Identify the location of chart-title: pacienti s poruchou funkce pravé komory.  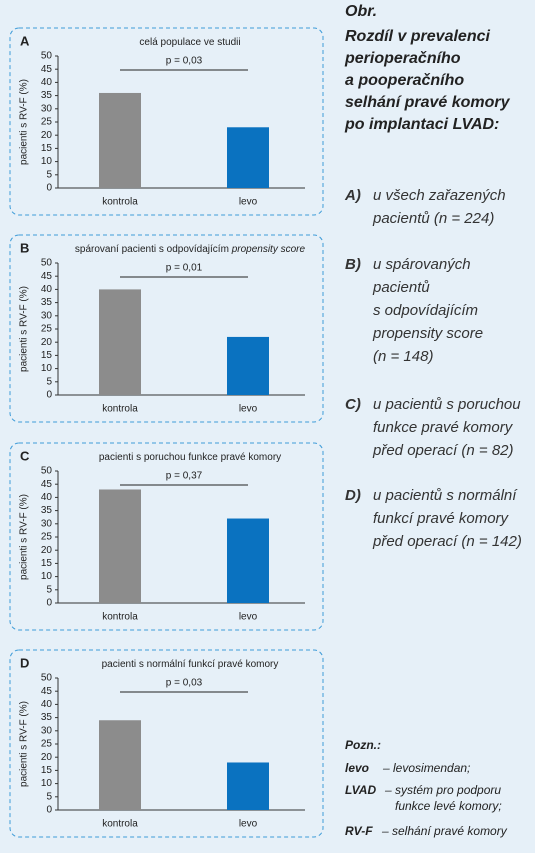
(190, 457).